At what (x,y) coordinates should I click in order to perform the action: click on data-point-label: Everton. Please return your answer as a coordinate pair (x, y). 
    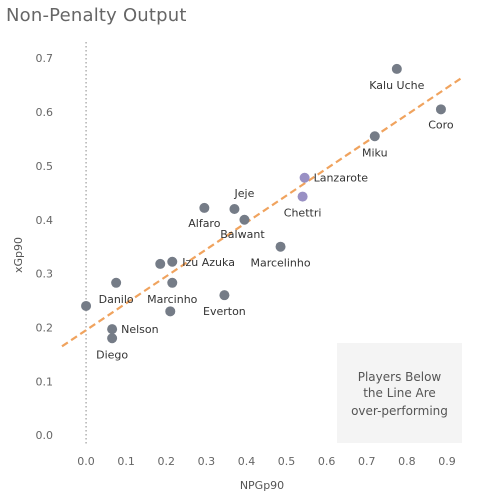
    Looking at the image, I should click on (224, 311).